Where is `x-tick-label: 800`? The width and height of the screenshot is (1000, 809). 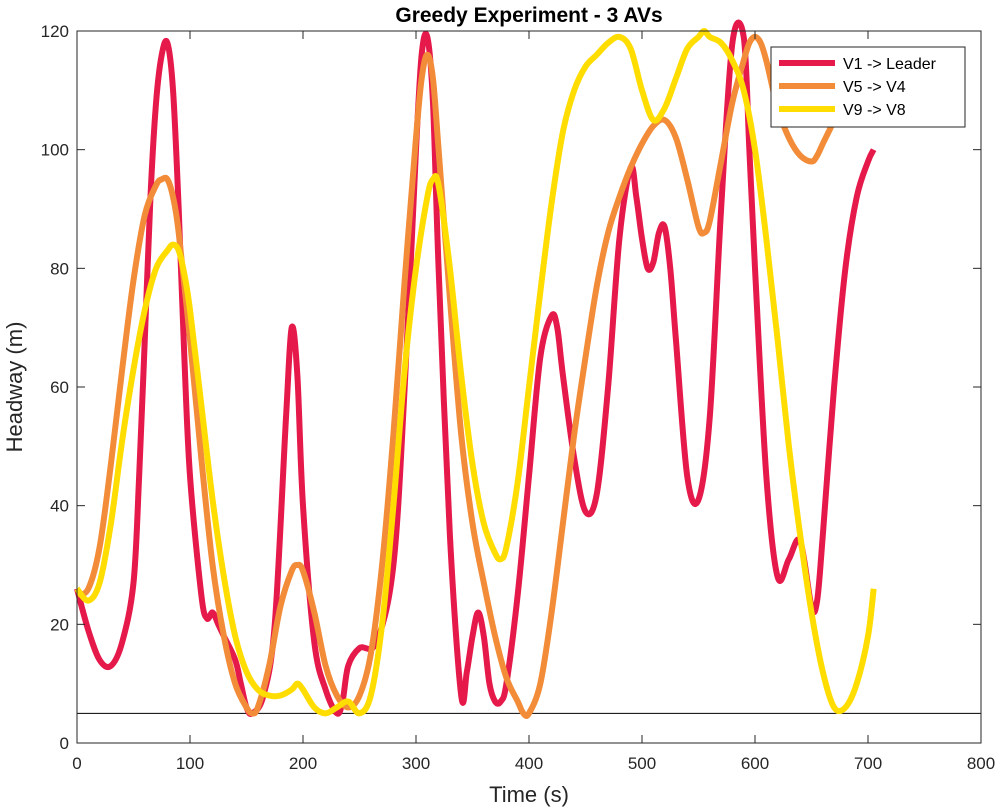 x-tick-label: 800 is located at coordinates (981, 763).